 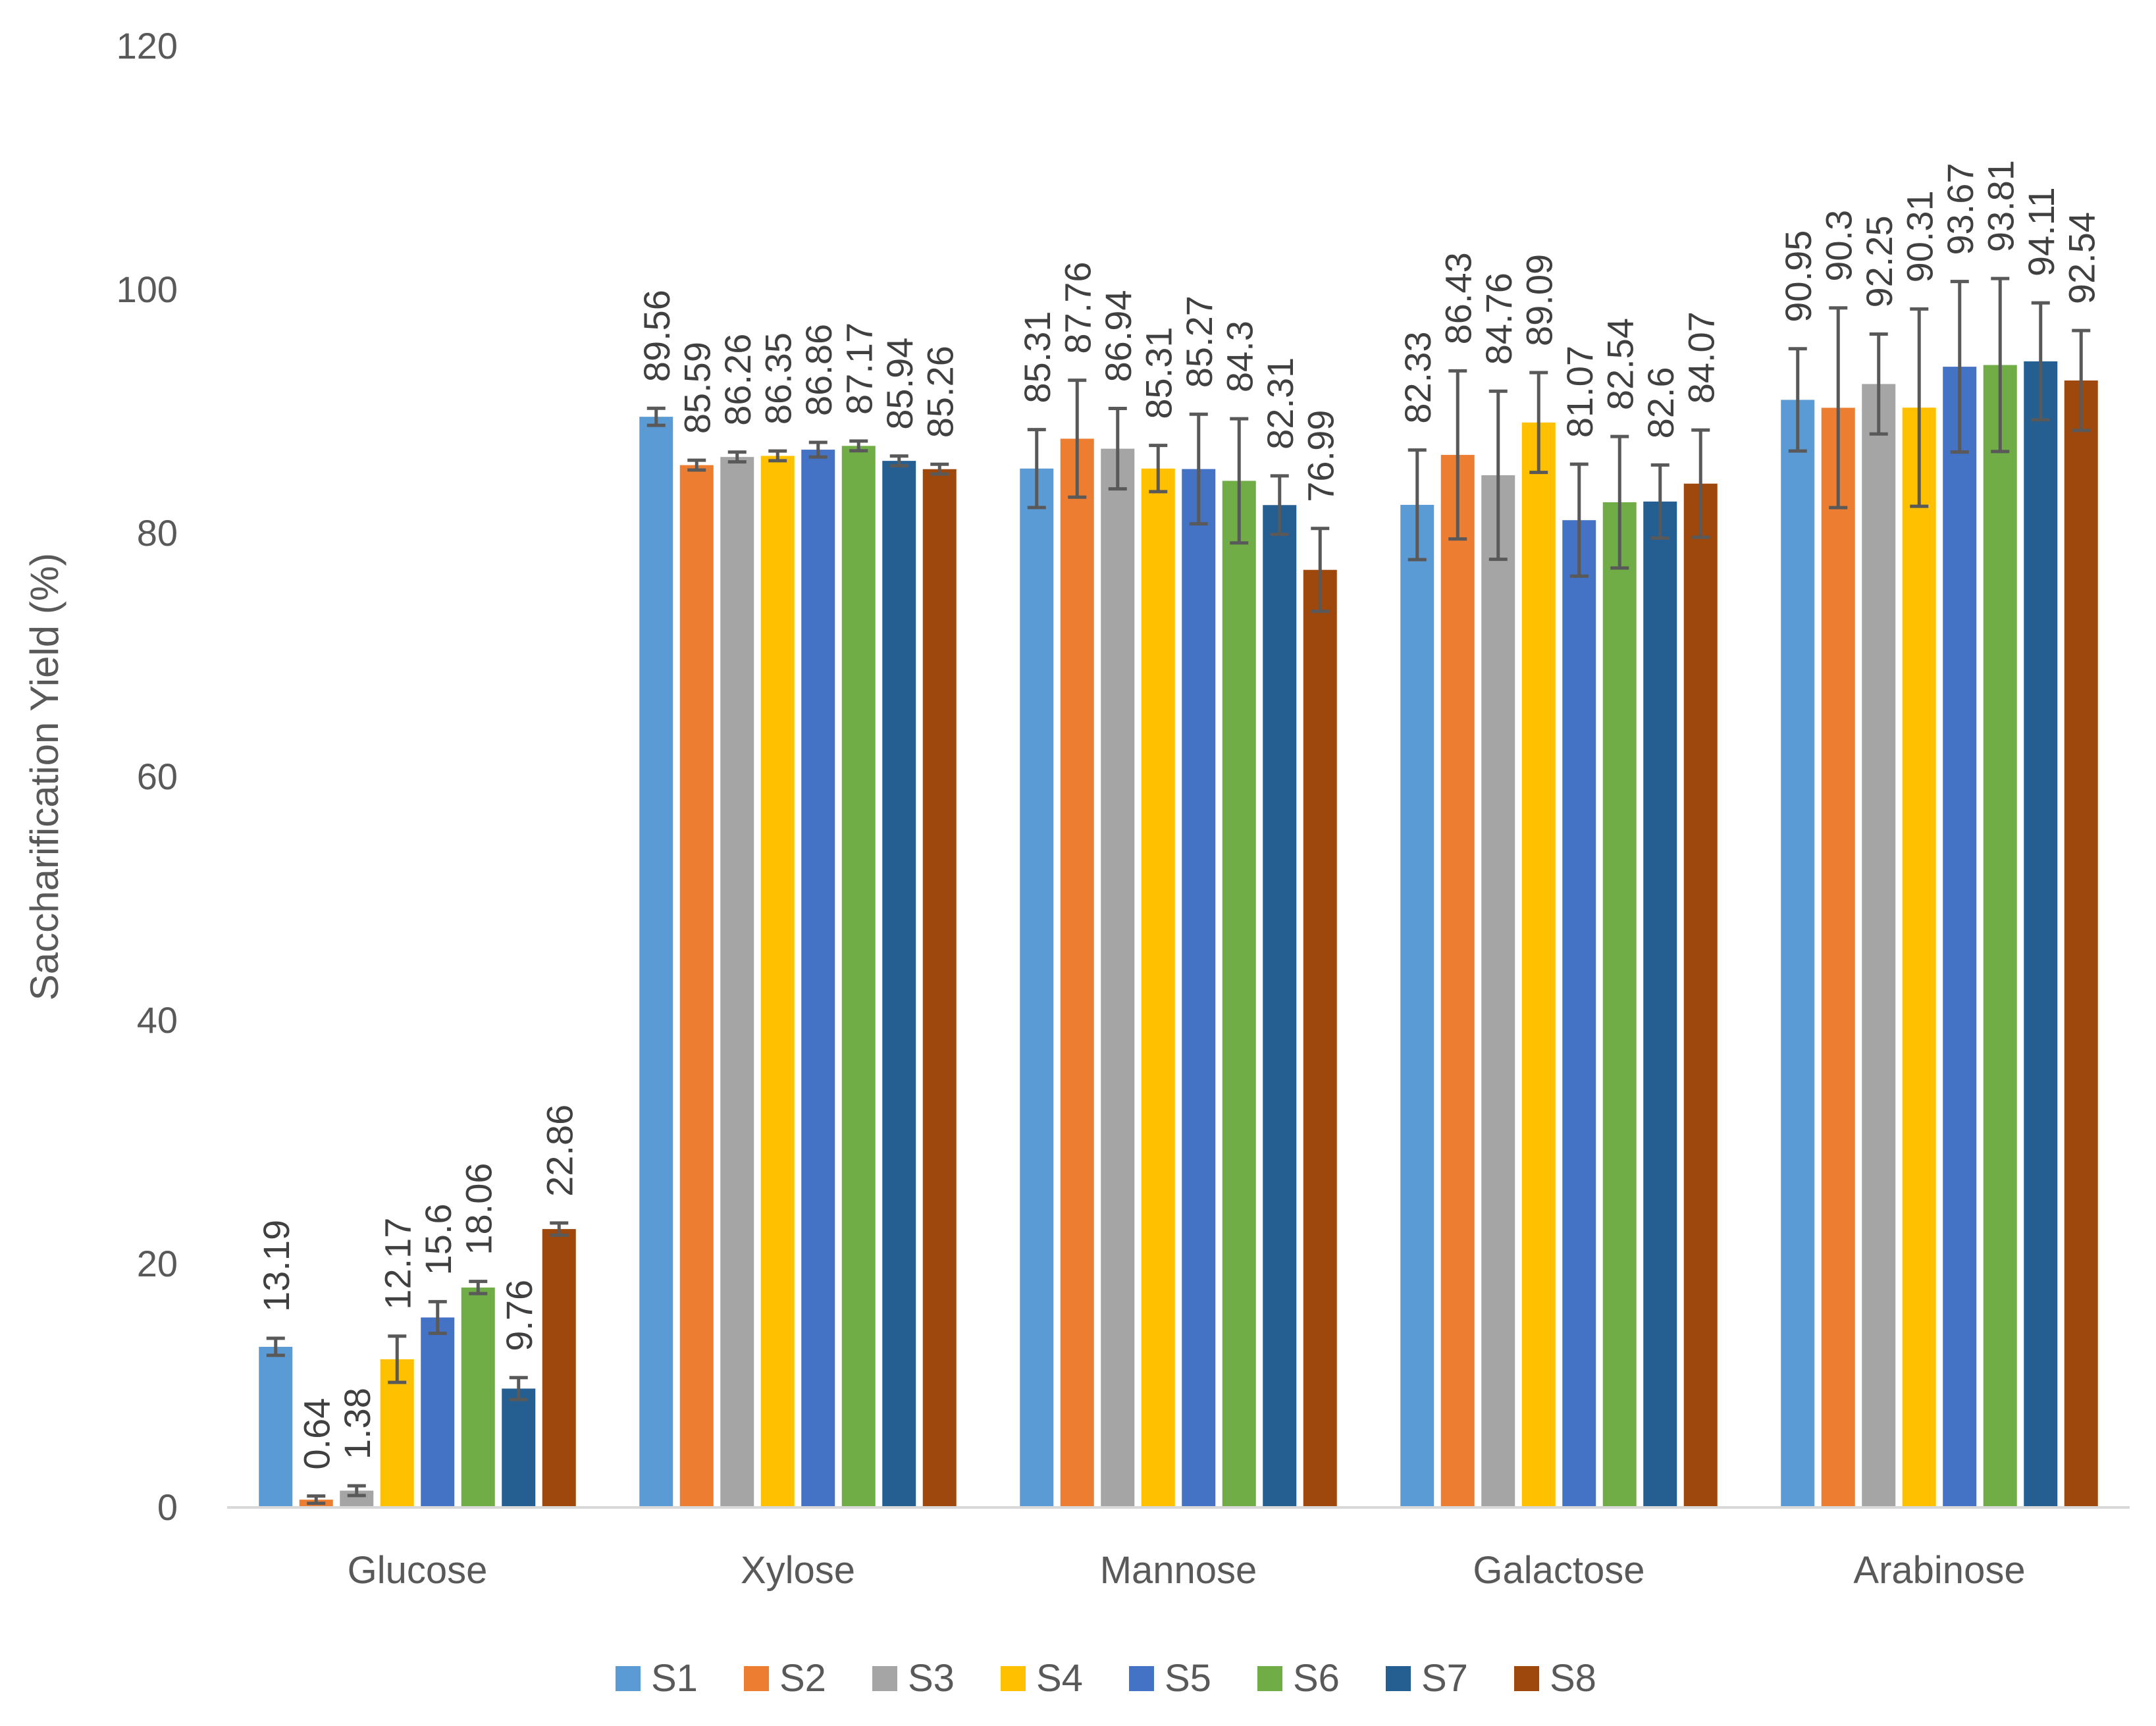 What do you see at coordinates (899, 984) in the screenshot?
I see `bar-s7-xylose` at bounding box center [899, 984].